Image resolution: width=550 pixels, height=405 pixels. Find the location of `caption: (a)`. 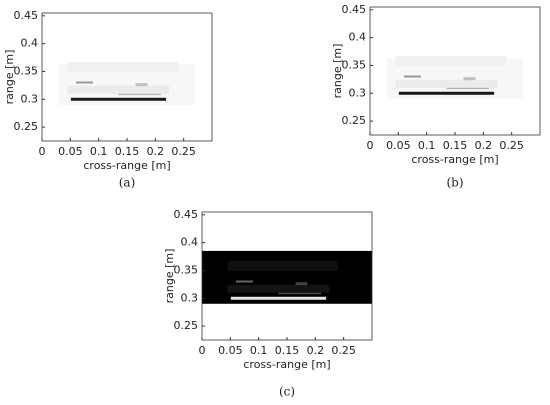

caption: (a) is located at coordinates (127, 183).